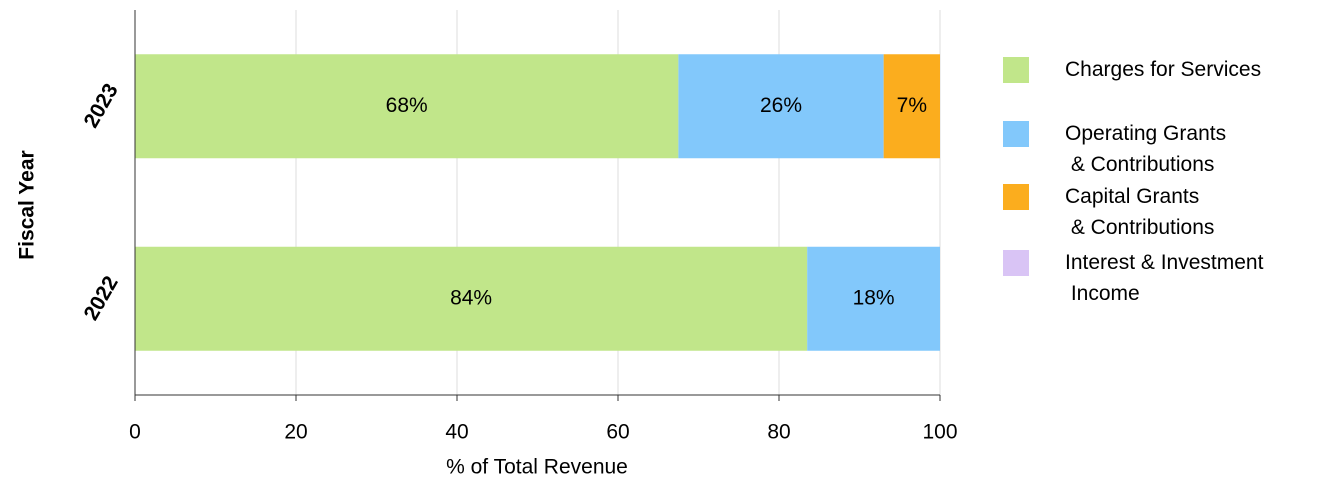 This screenshot has height=485, width=1330. Describe the element at coordinates (1164, 278) in the screenshot. I see `legend-label: Interest & Investment Income` at that location.